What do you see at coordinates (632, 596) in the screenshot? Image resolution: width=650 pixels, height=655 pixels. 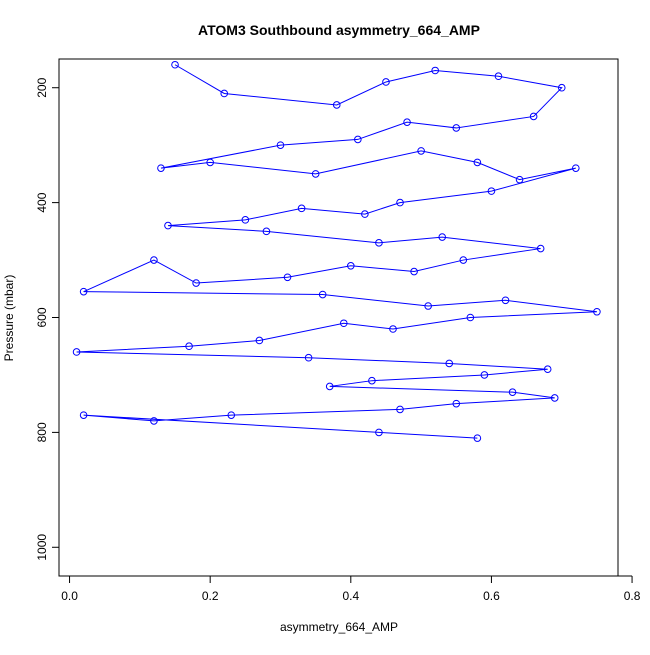 I see `x-tick-label: 0.8` at bounding box center [632, 596].